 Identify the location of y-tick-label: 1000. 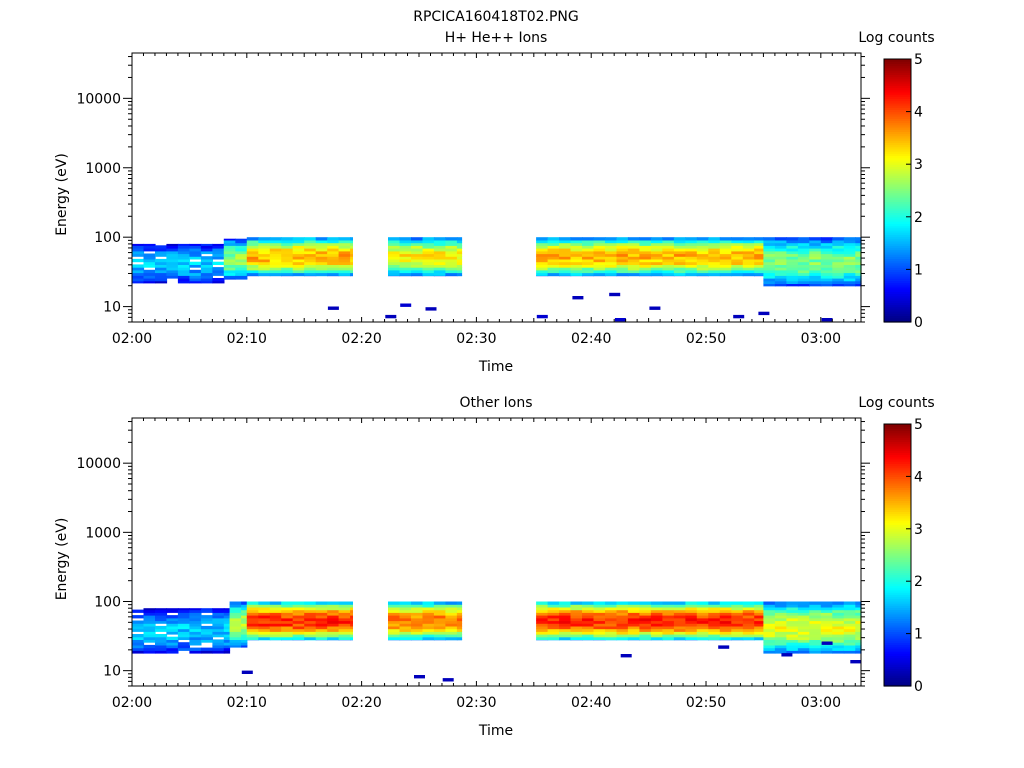
(103, 169).